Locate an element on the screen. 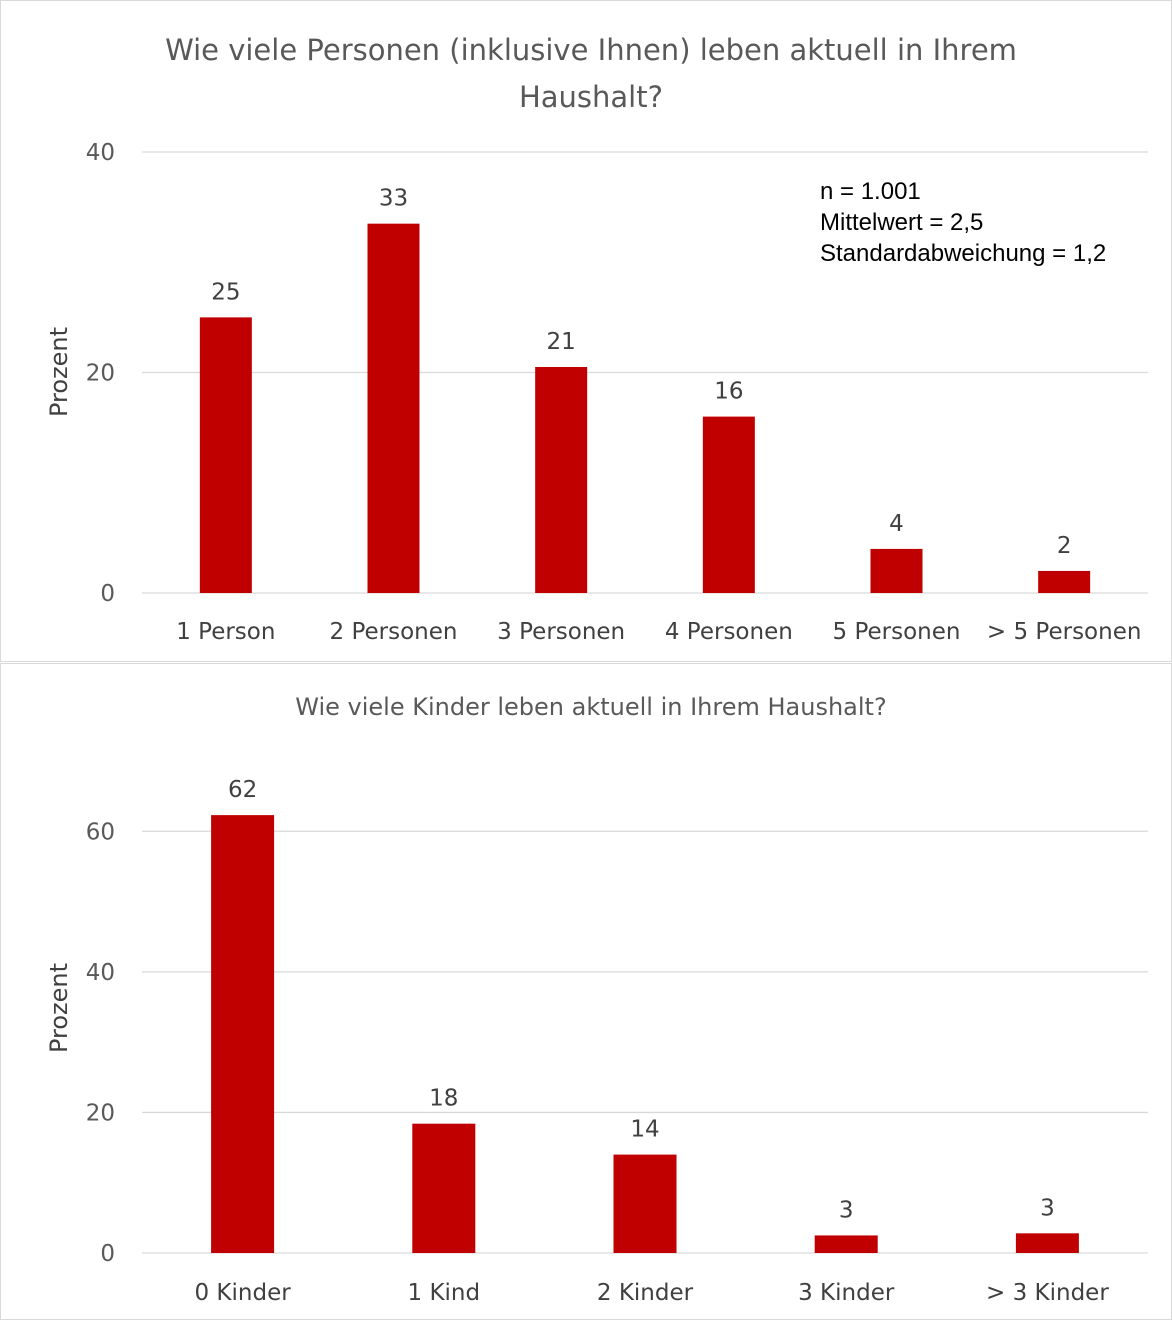 The image size is (1172, 1321). data-label: 14 is located at coordinates (644, 1130).